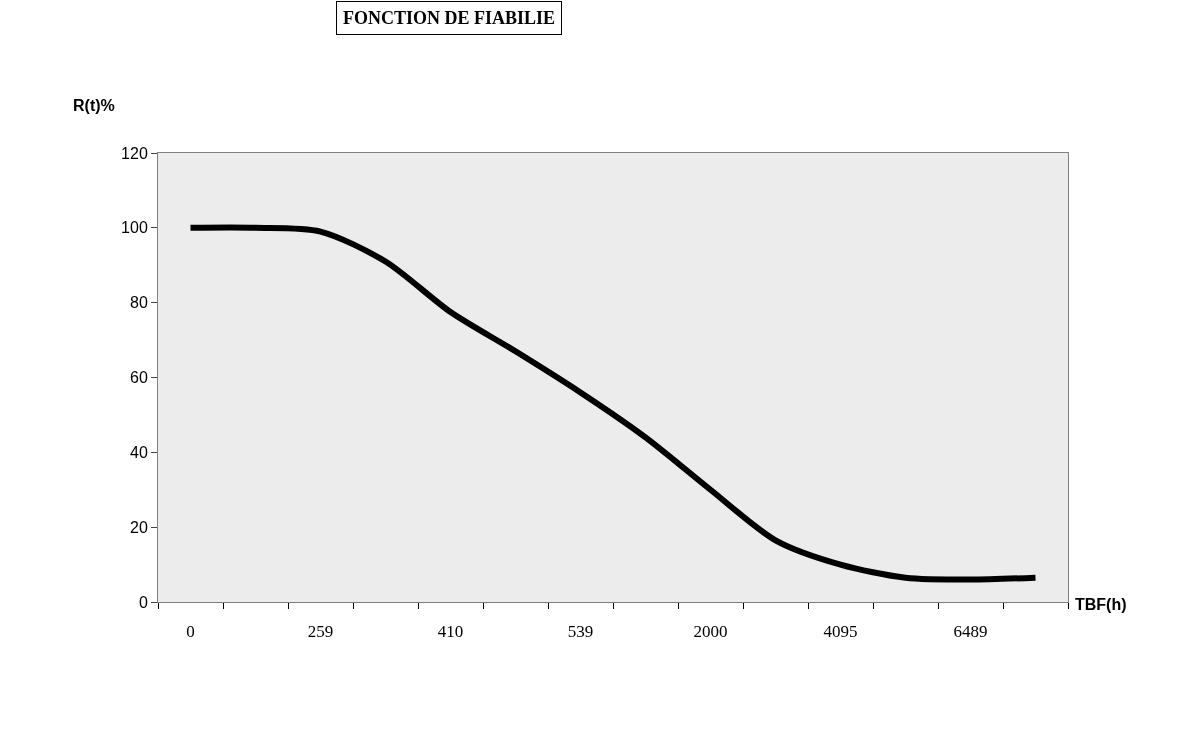 Image resolution: width=1180 pixels, height=731 pixels. What do you see at coordinates (139, 303) in the screenshot?
I see `y-tick-label: 80` at bounding box center [139, 303].